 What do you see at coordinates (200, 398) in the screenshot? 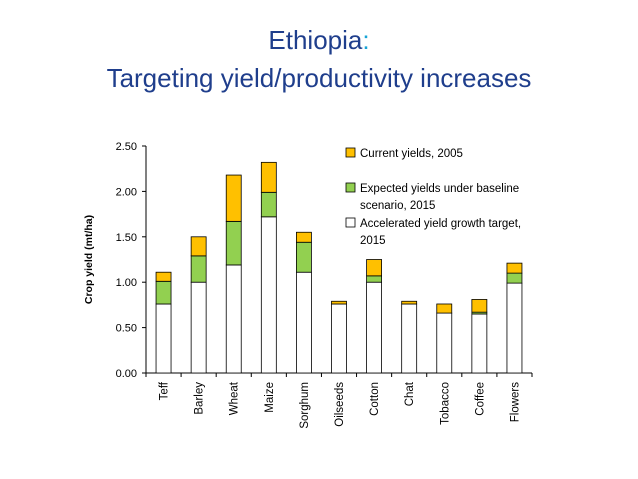
I see `x-category-label: Barley` at bounding box center [200, 398].